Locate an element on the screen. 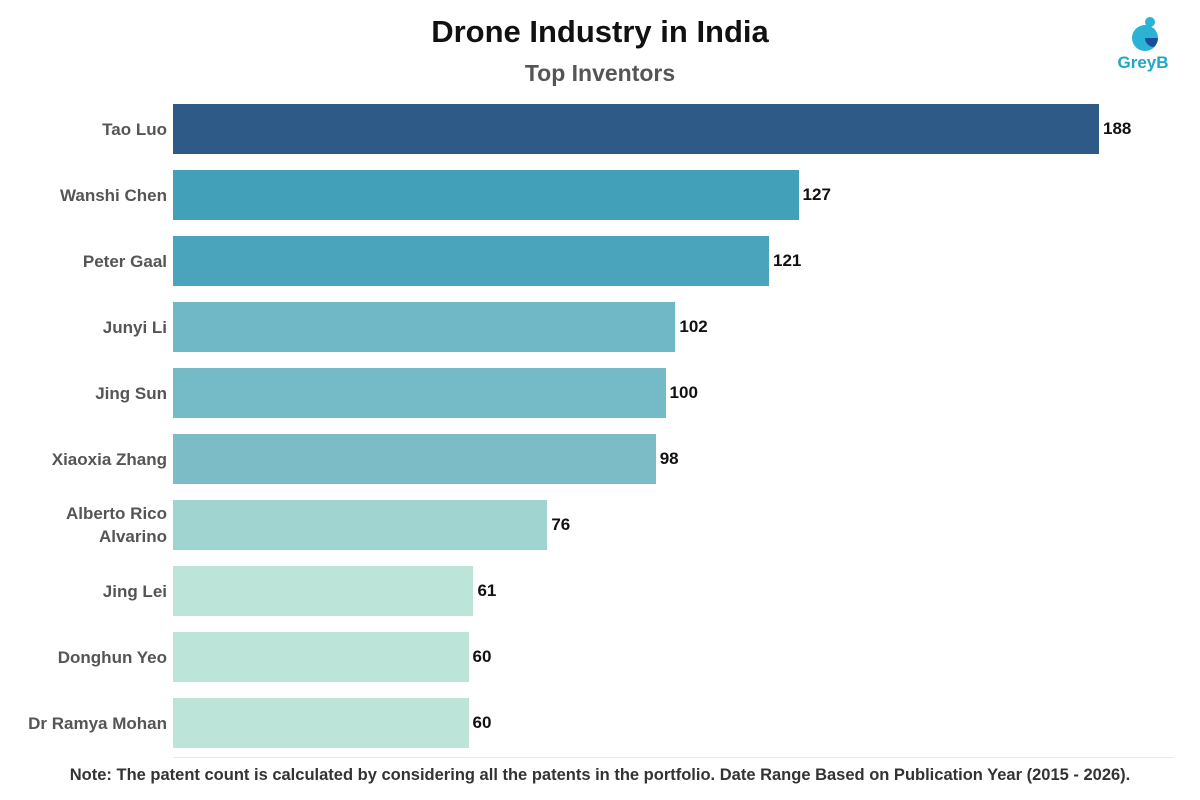 This screenshot has width=1200, height=800. logo: GreyB is located at coordinates (1143, 62).